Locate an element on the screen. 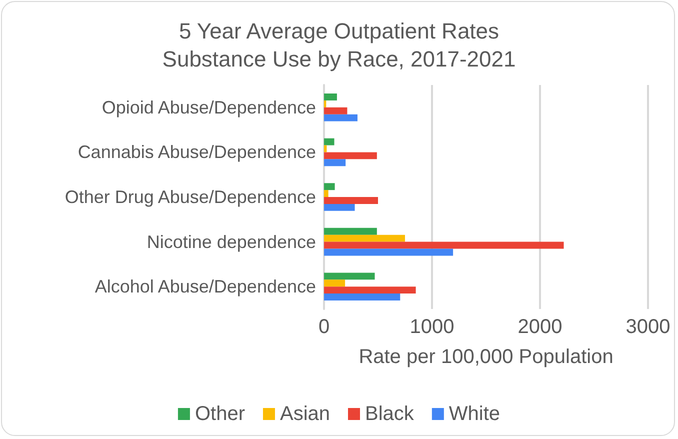 This screenshot has height=439, width=678. legend-label: Black is located at coordinates (390, 414).